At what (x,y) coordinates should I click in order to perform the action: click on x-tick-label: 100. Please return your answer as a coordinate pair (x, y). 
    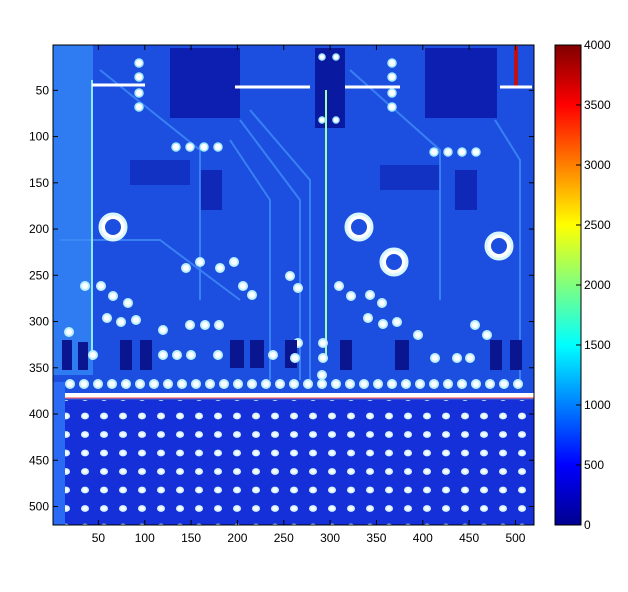
    Looking at the image, I should click on (145, 538).